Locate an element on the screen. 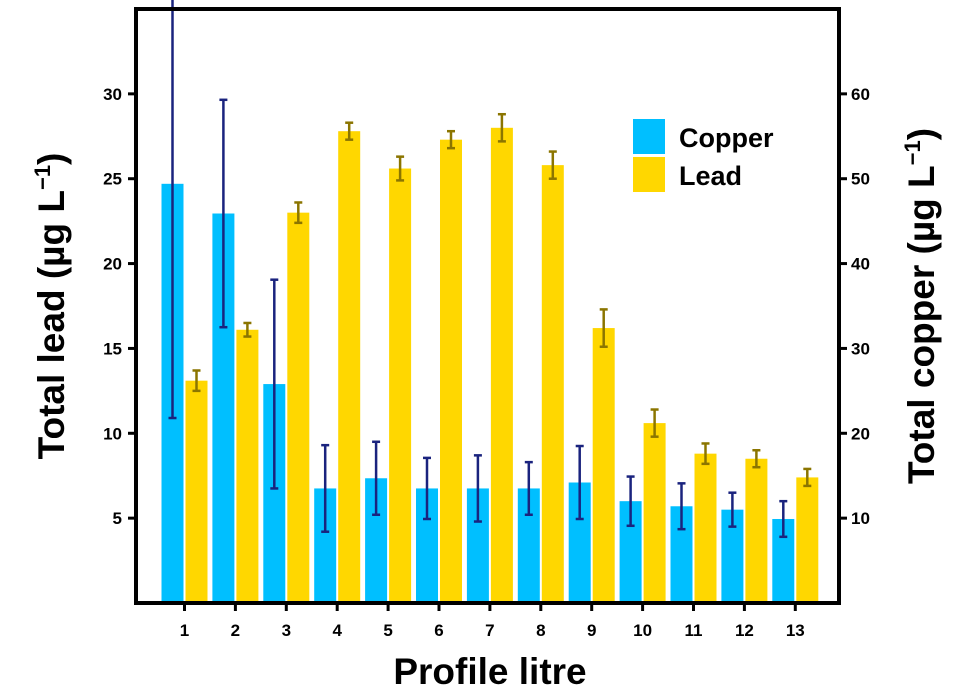 Image resolution: width=955 pixels, height=691 pixels. left-axis: 5 10 15 20 25 30 is located at coordinates (119, 306).